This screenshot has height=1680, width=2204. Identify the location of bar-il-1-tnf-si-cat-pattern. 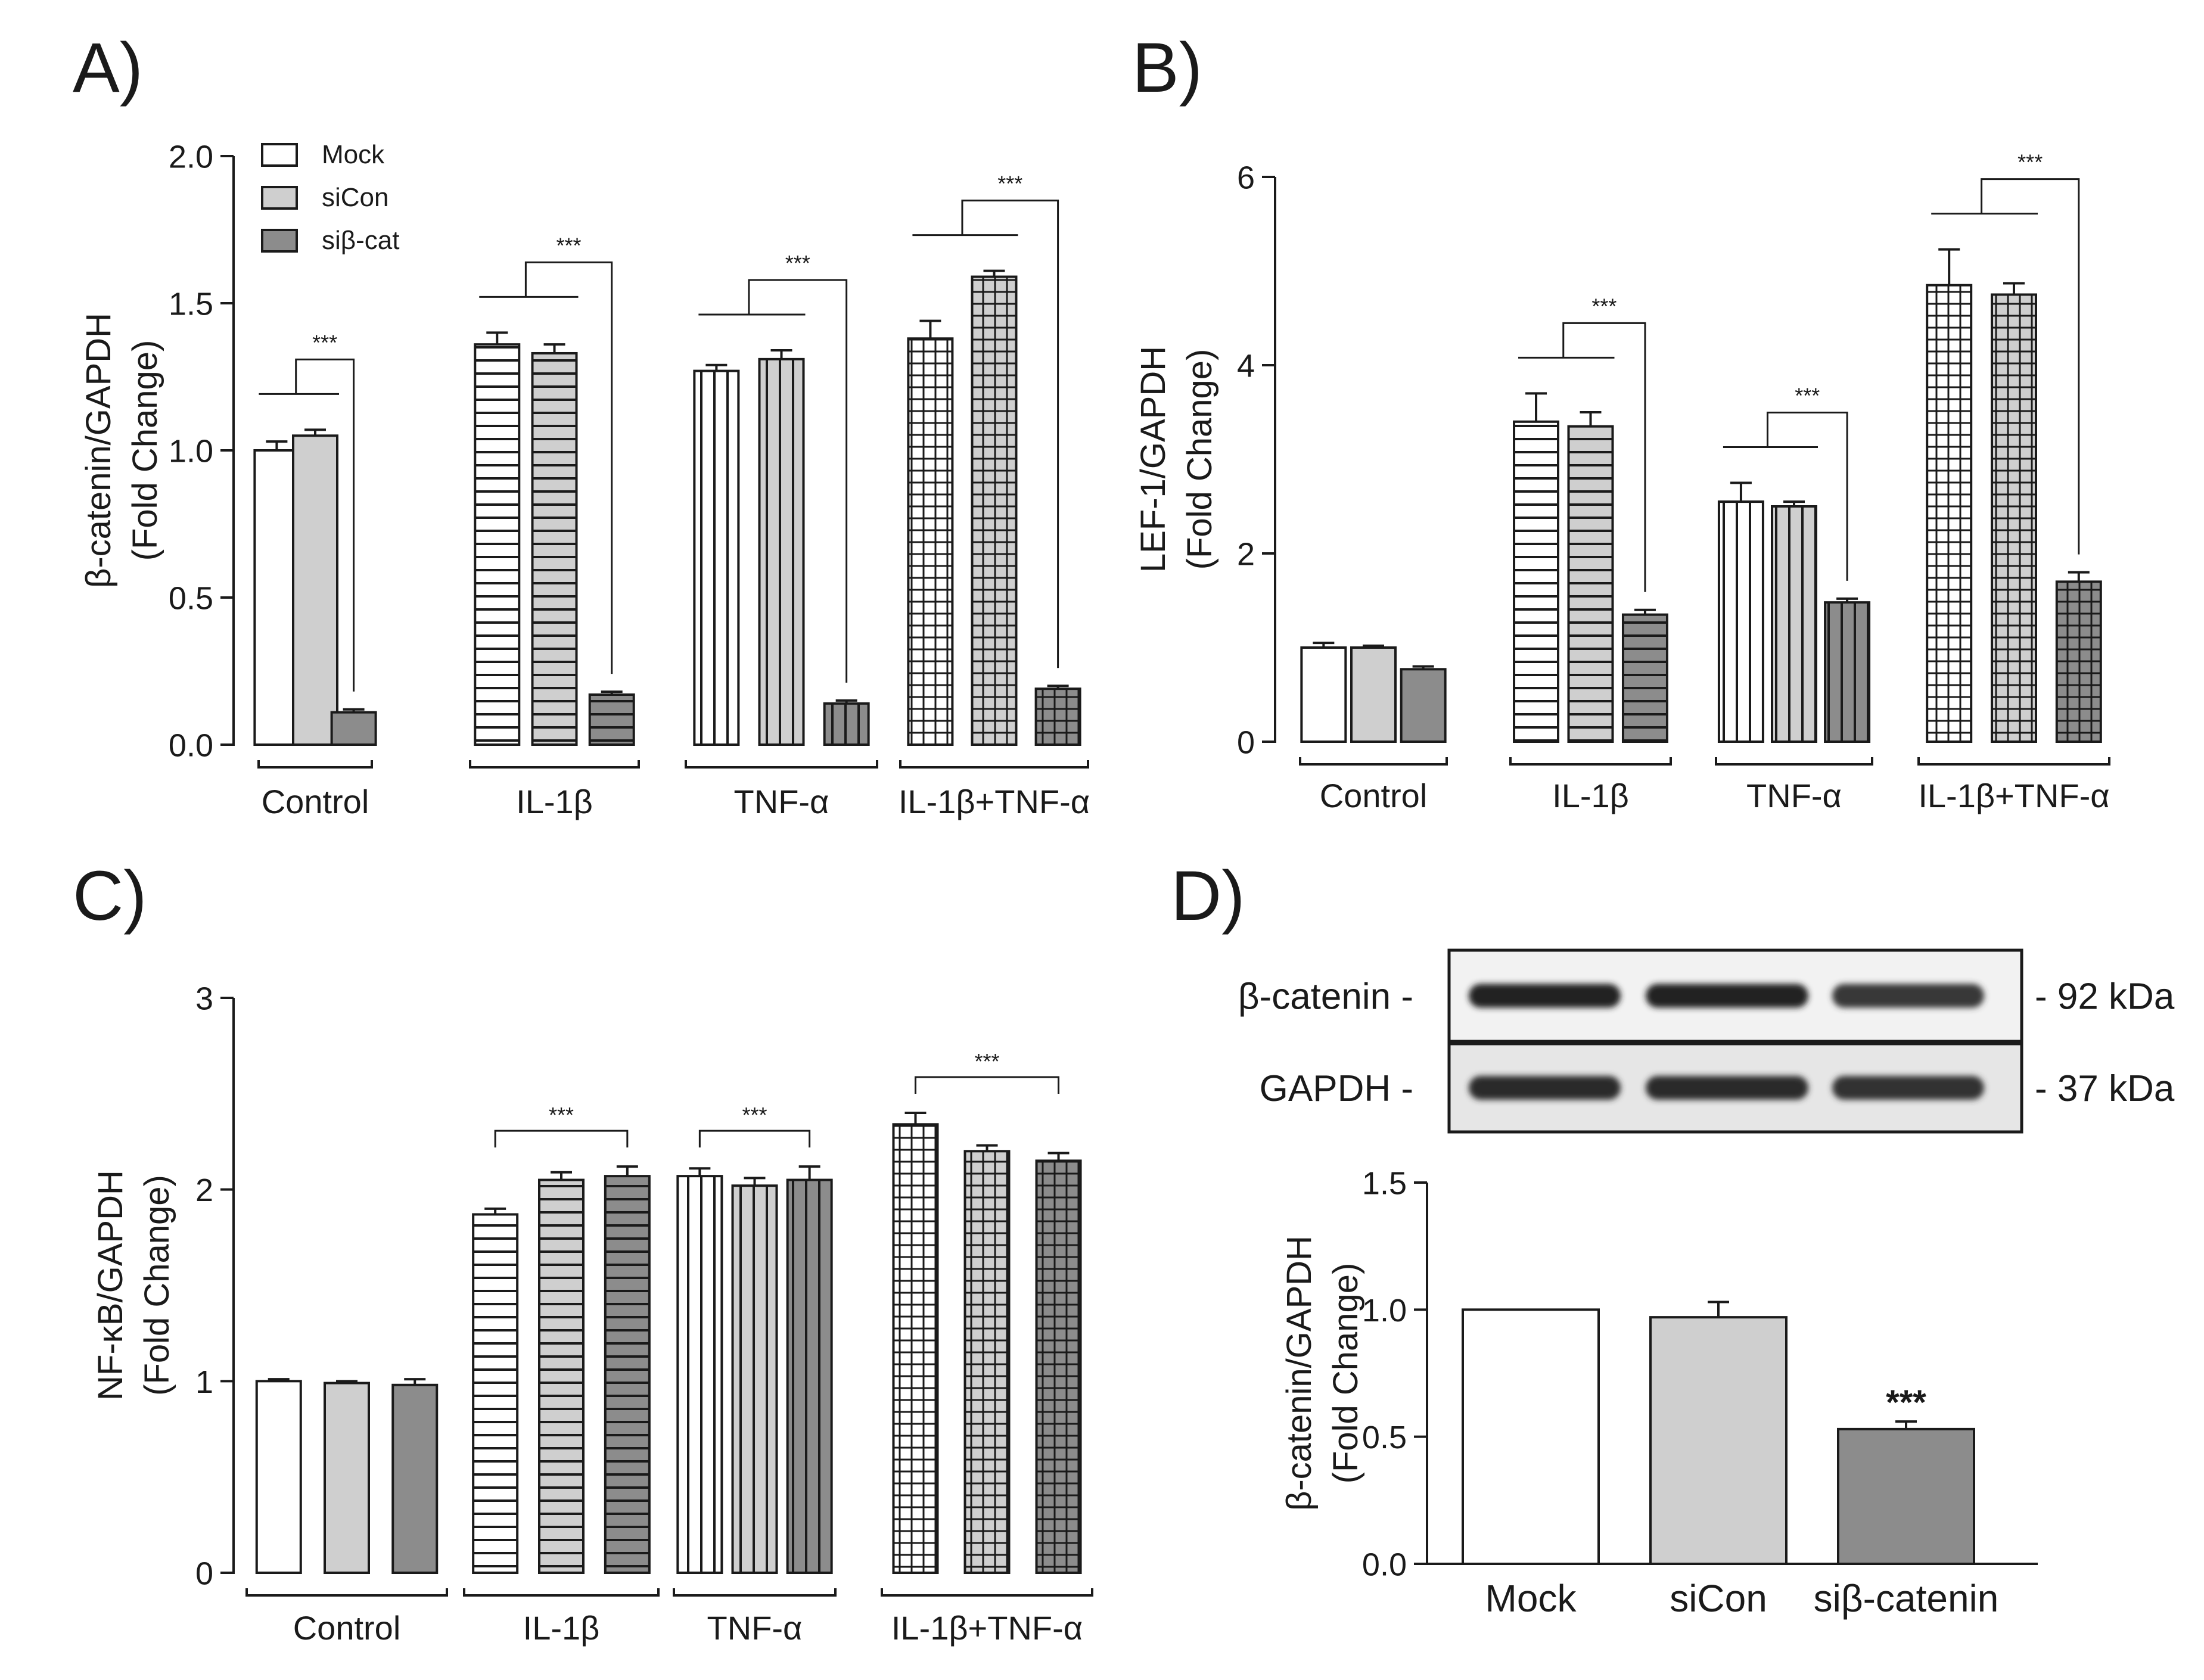
(1058, 717).